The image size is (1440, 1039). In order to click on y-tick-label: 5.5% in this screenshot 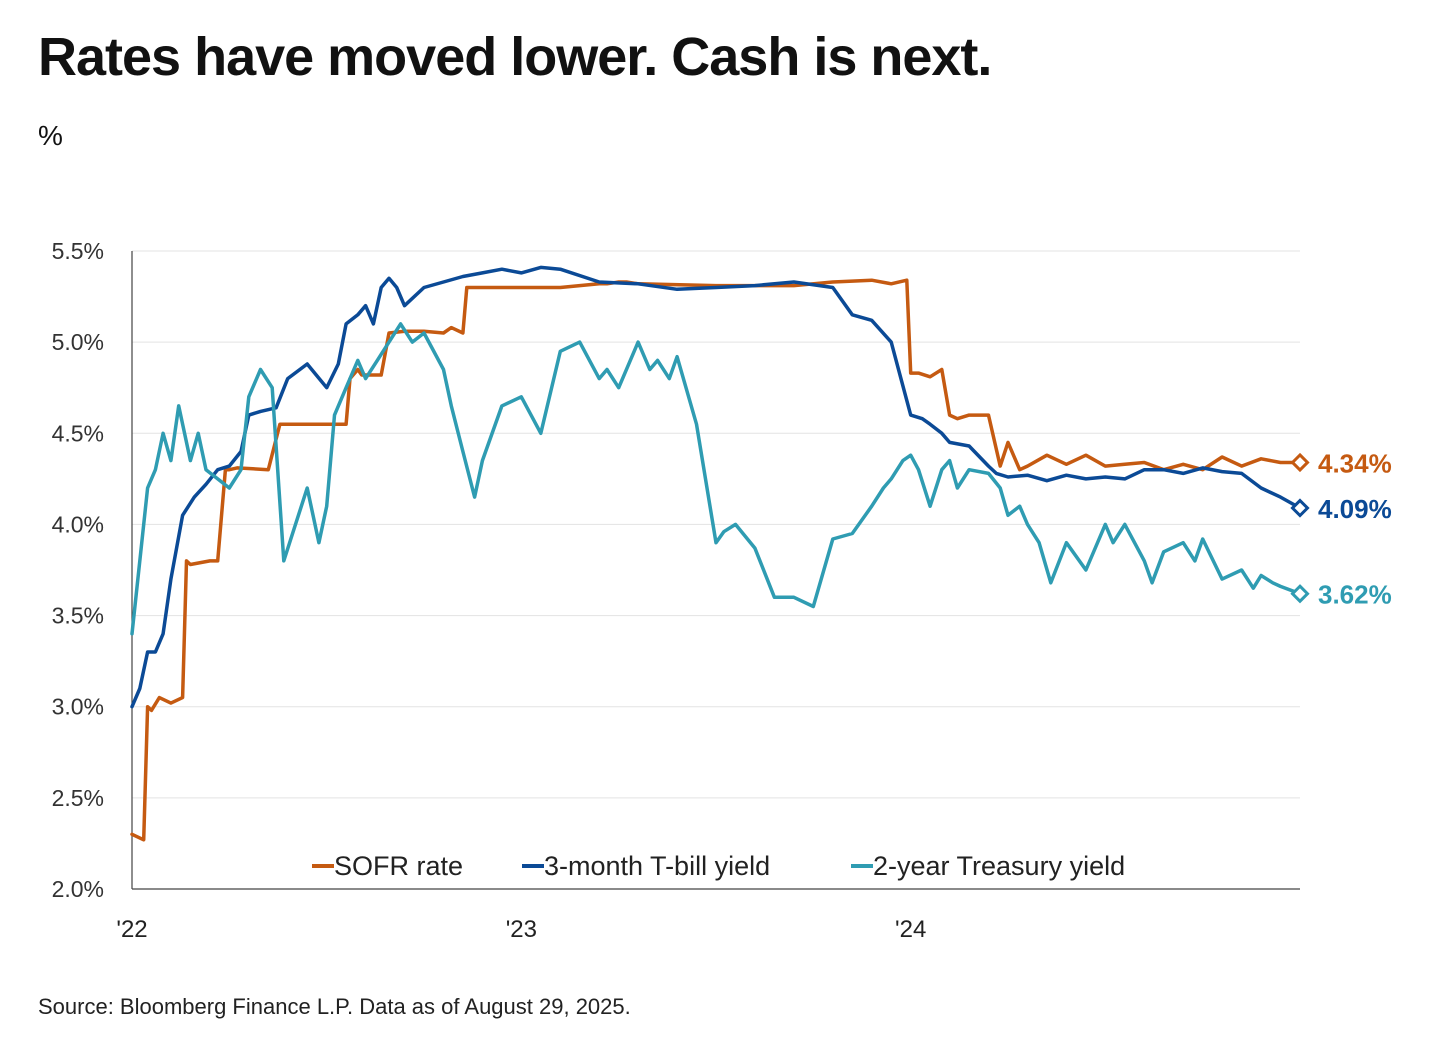, I will do `click(78, 251)`.